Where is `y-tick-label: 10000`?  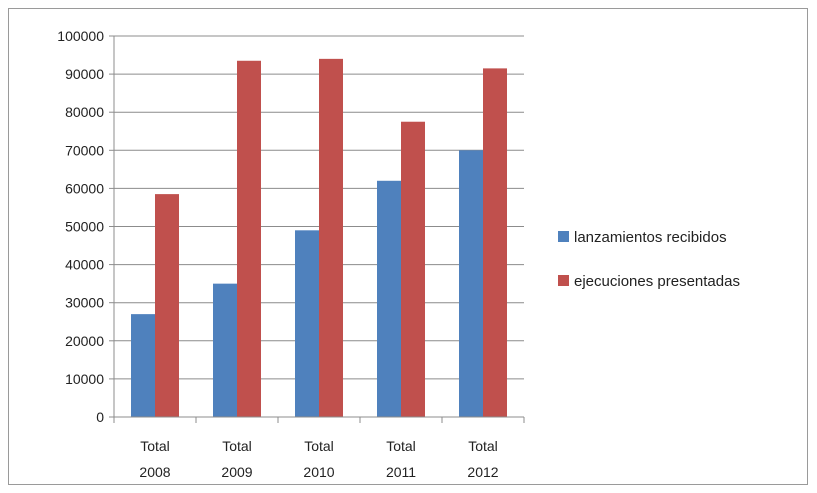
y-tick-label: 10000 is located at coordinates (84, 379).